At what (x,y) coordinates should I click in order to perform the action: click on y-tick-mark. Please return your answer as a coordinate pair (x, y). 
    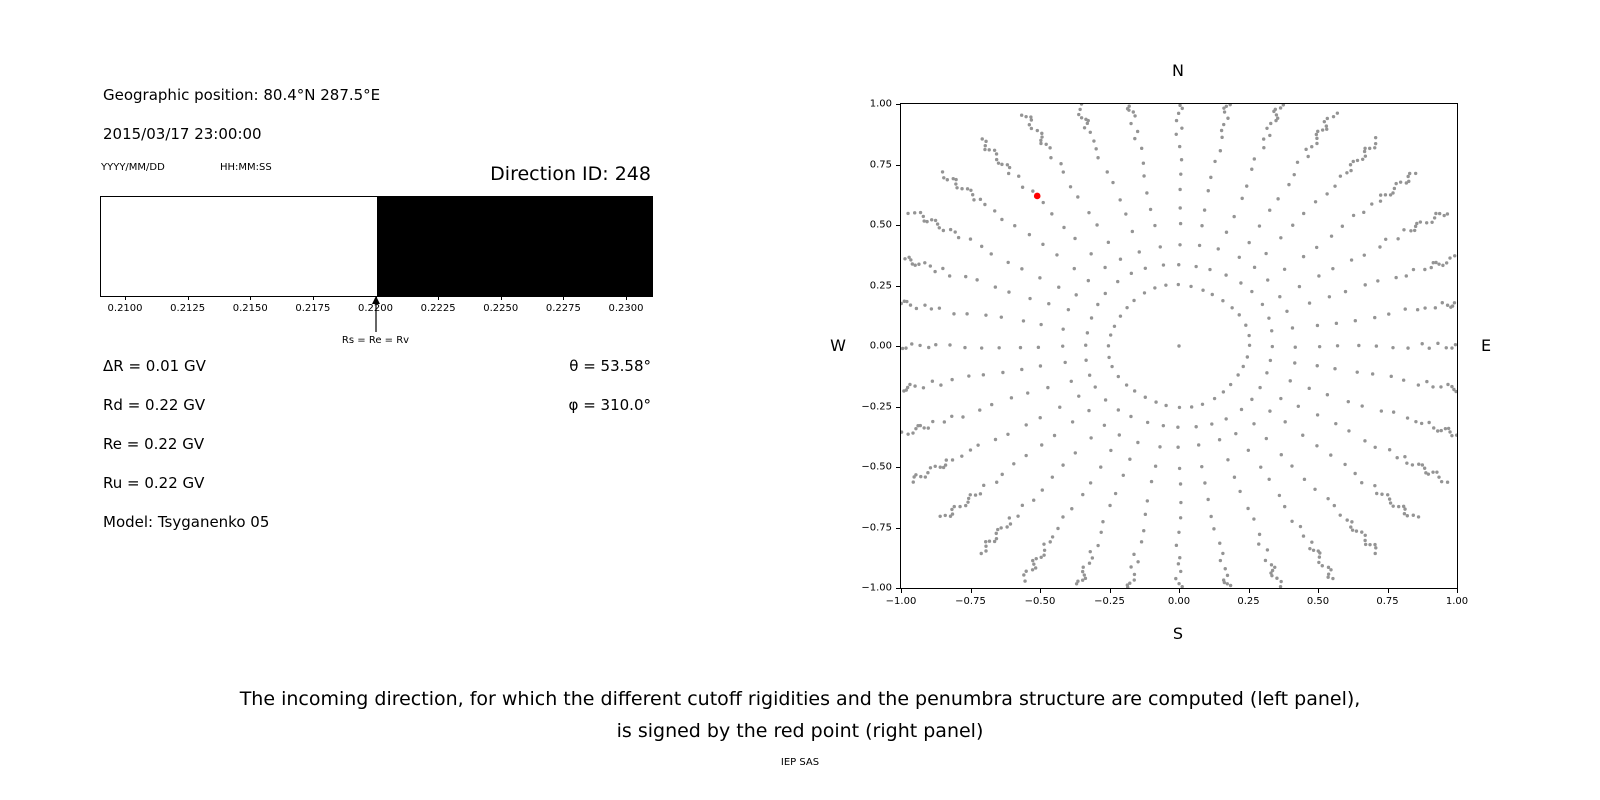
    Looking at the image, I should click on (898, 165).